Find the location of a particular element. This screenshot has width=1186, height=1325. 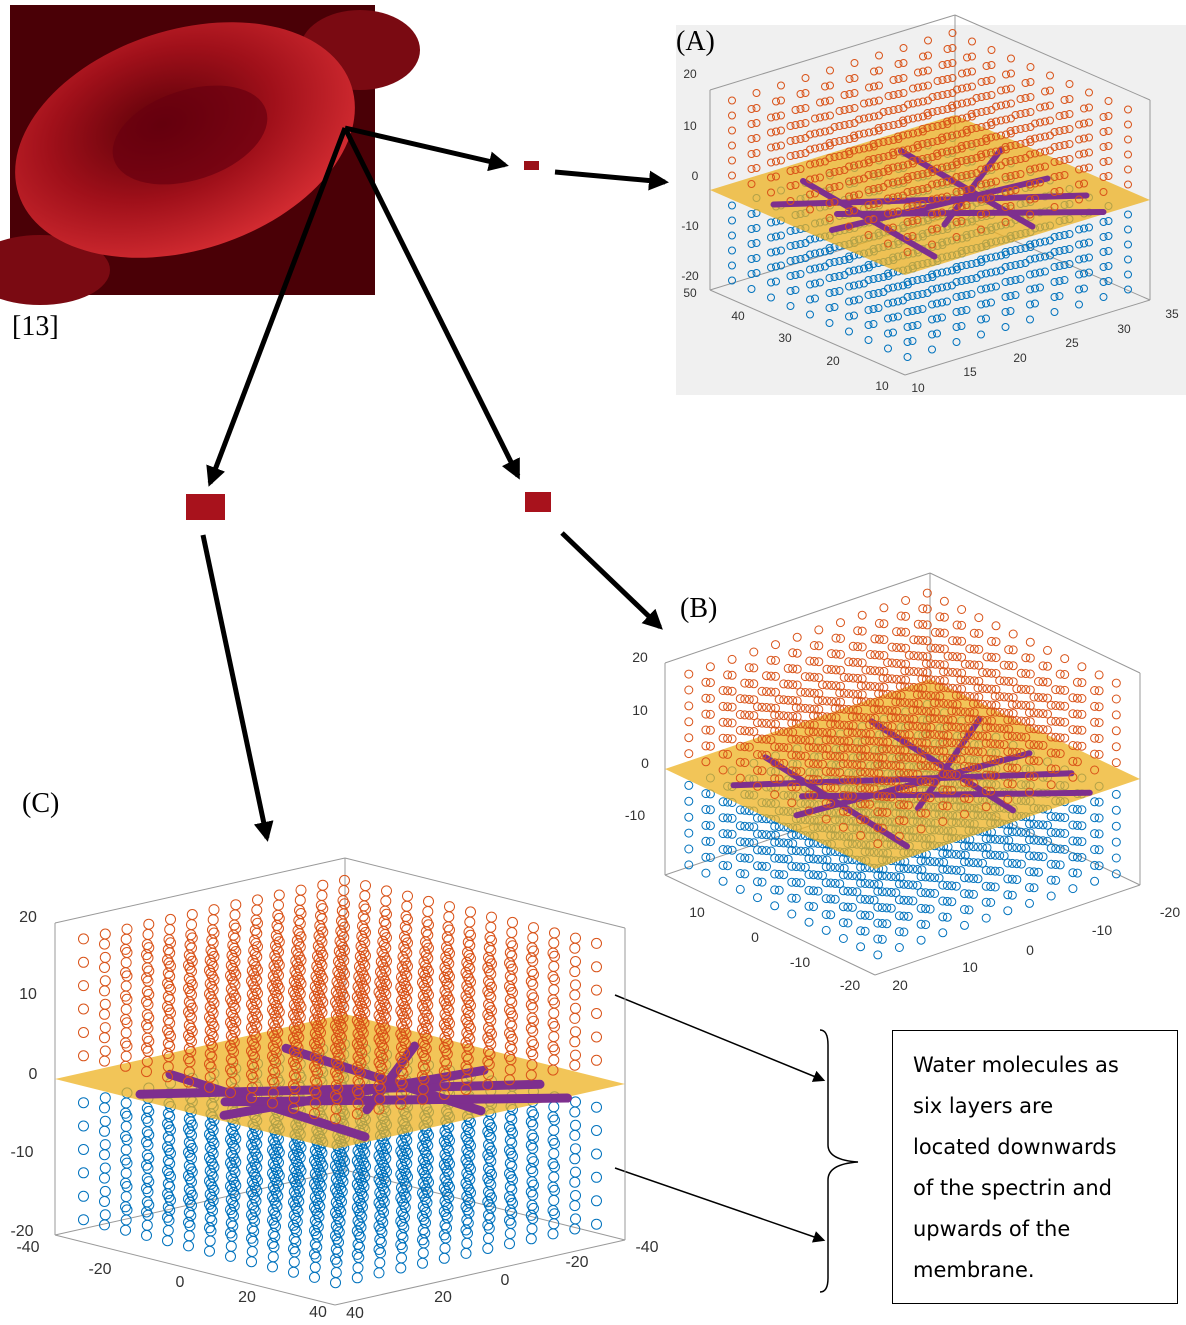

brace is located at coordinates (839, 1161).